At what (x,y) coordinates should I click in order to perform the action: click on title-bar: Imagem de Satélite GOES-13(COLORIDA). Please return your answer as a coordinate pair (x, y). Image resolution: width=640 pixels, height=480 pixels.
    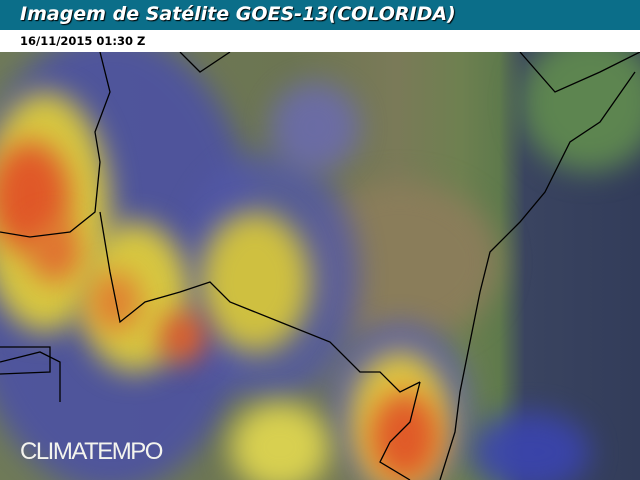
    Looking at the image, I should click on (320, 15).